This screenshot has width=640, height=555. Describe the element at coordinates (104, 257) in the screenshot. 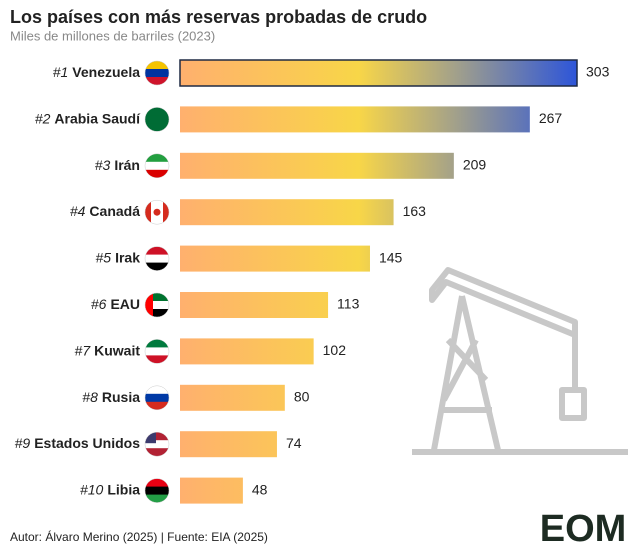

I see `rank: #5` at that location.